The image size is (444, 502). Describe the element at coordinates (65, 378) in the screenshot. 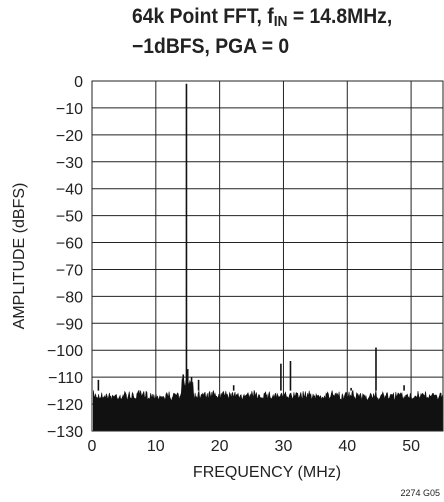

I see `y-tick-label: −110` at that location.